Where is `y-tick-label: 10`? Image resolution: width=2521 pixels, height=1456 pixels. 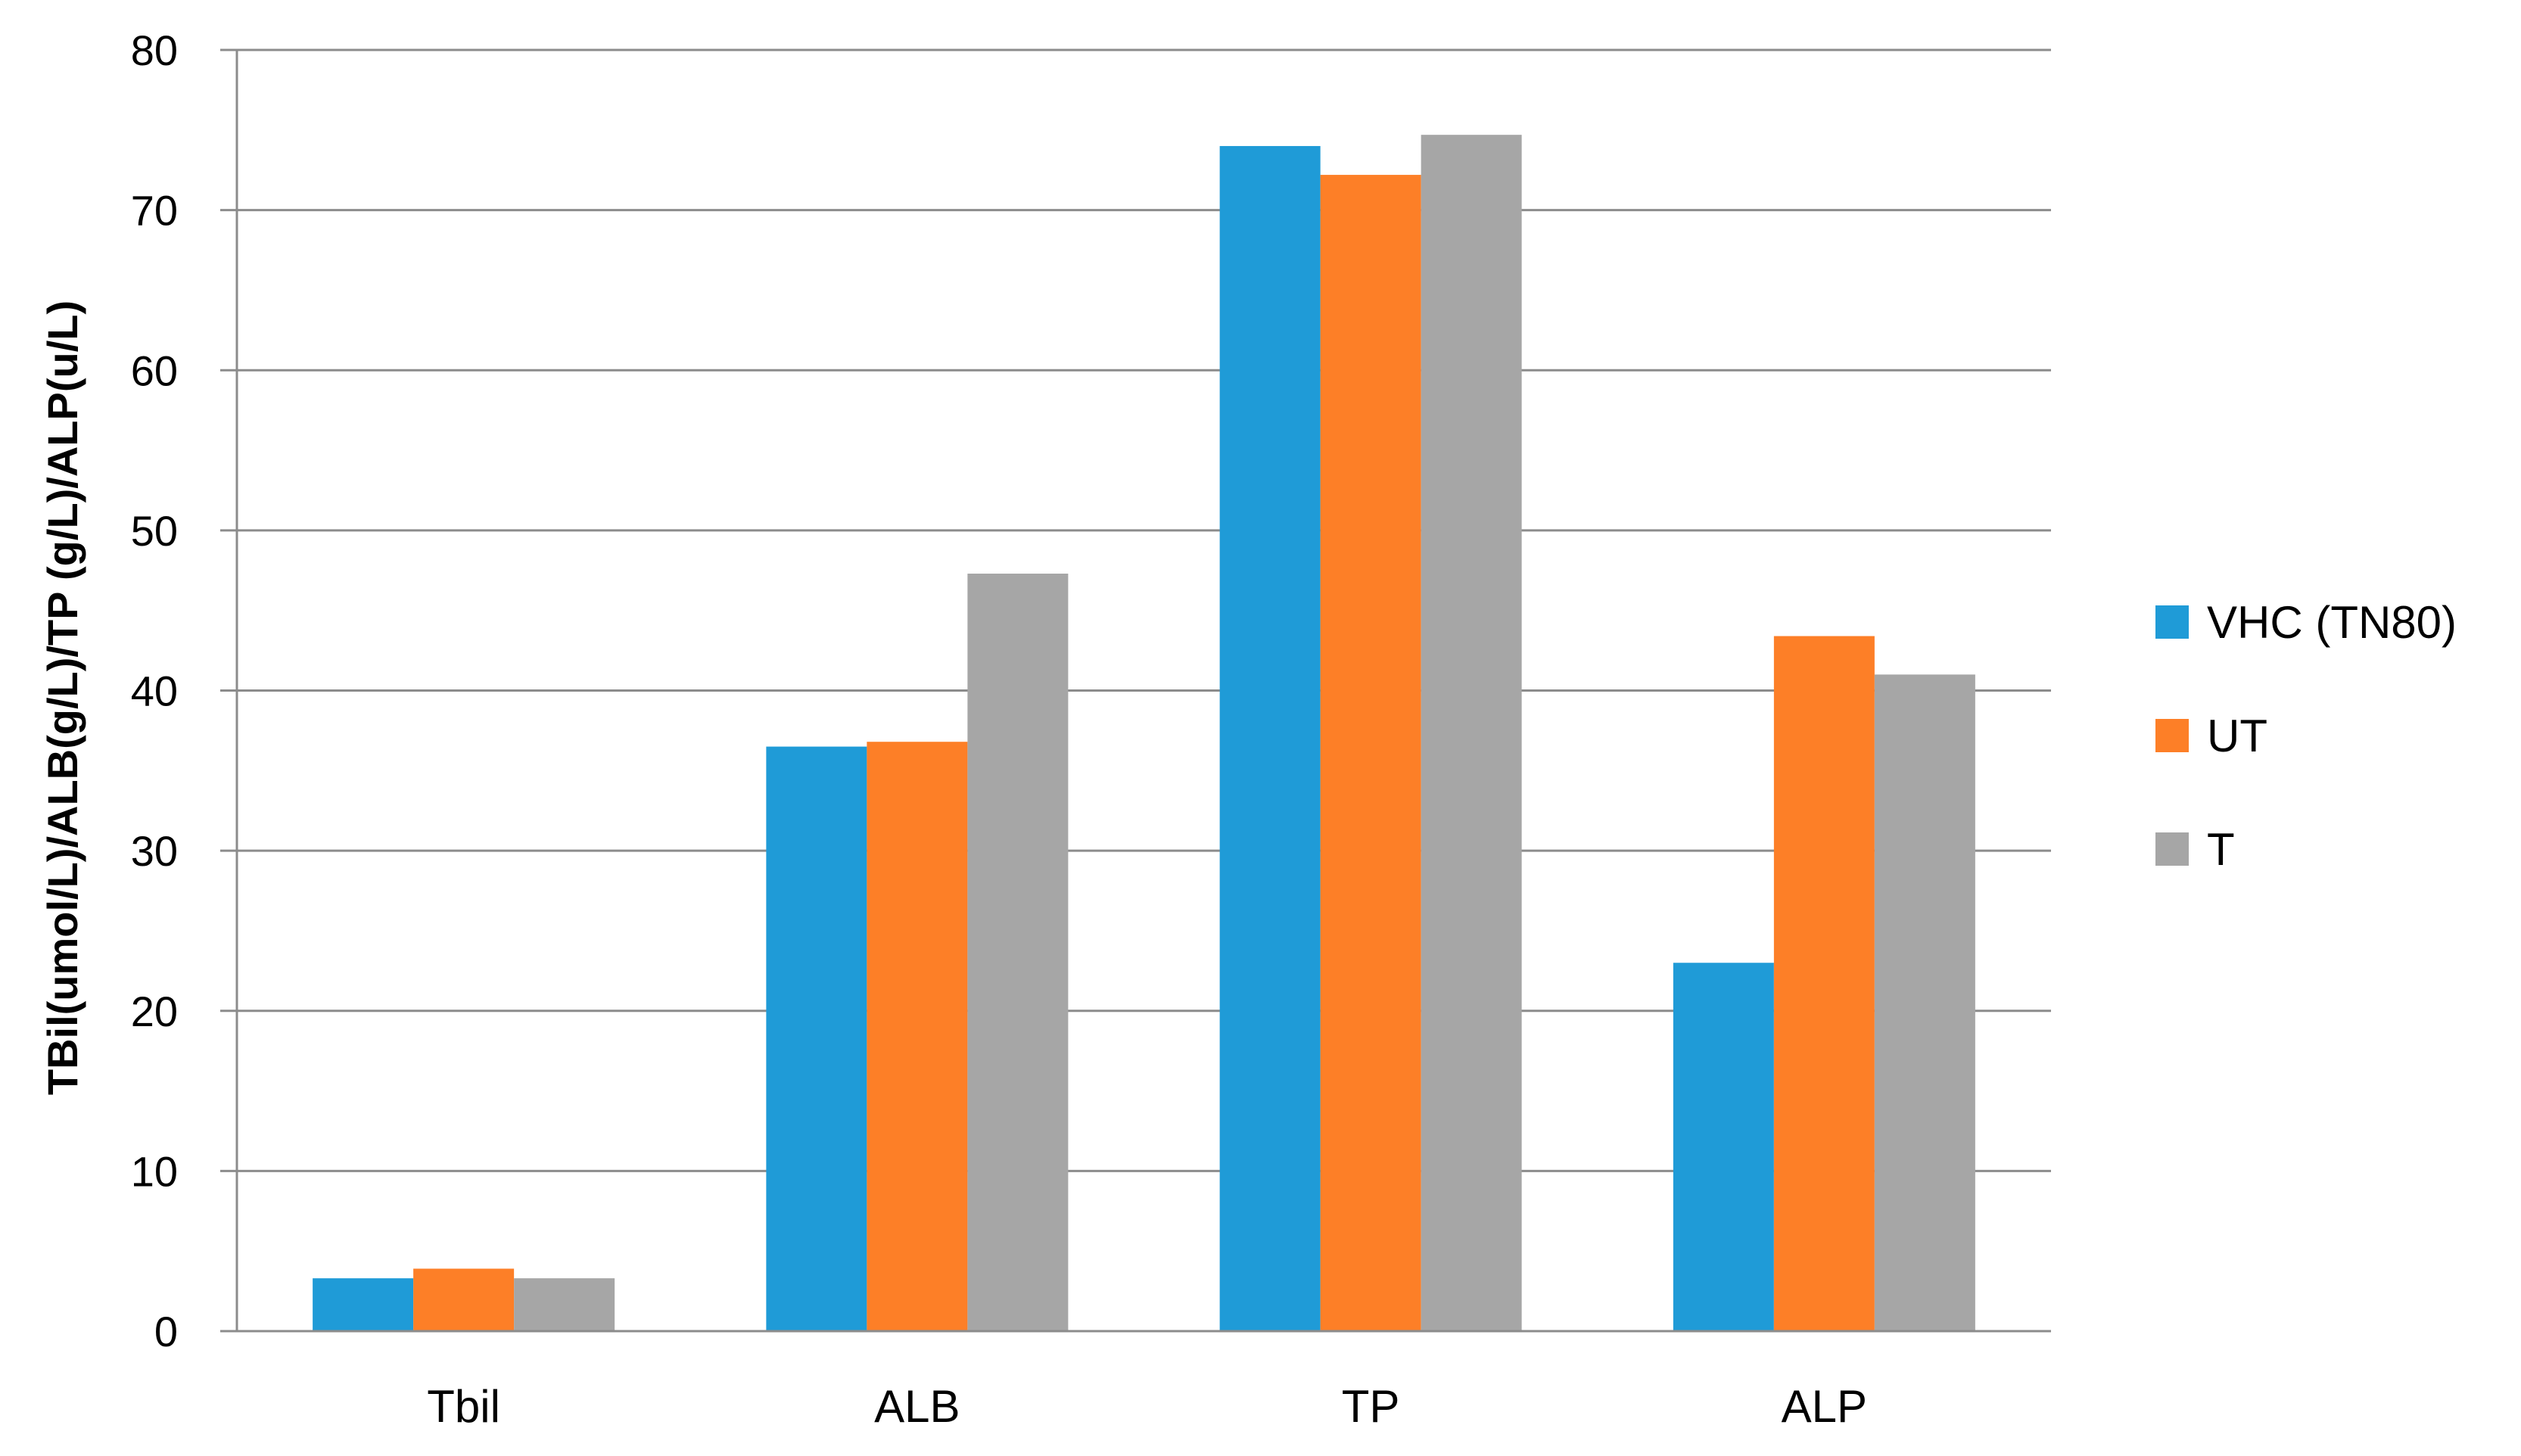 y-tick-label: 10 is located at coordinates (154, 1171).